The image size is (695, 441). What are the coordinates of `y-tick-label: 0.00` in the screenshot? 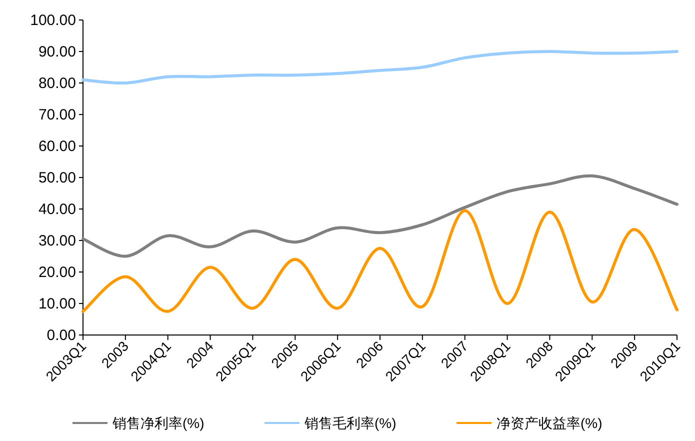 It's located at (61, 335).